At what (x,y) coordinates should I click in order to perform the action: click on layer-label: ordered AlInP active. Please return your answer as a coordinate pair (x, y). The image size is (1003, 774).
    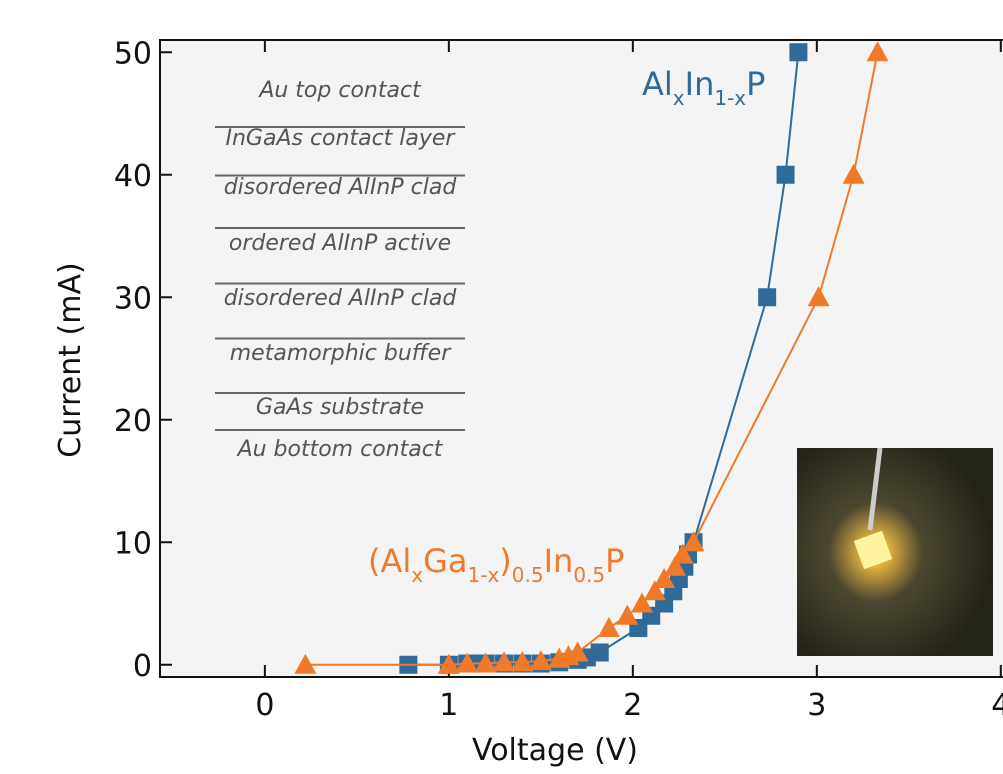
    Looking at the image, I should click on (340, 243).